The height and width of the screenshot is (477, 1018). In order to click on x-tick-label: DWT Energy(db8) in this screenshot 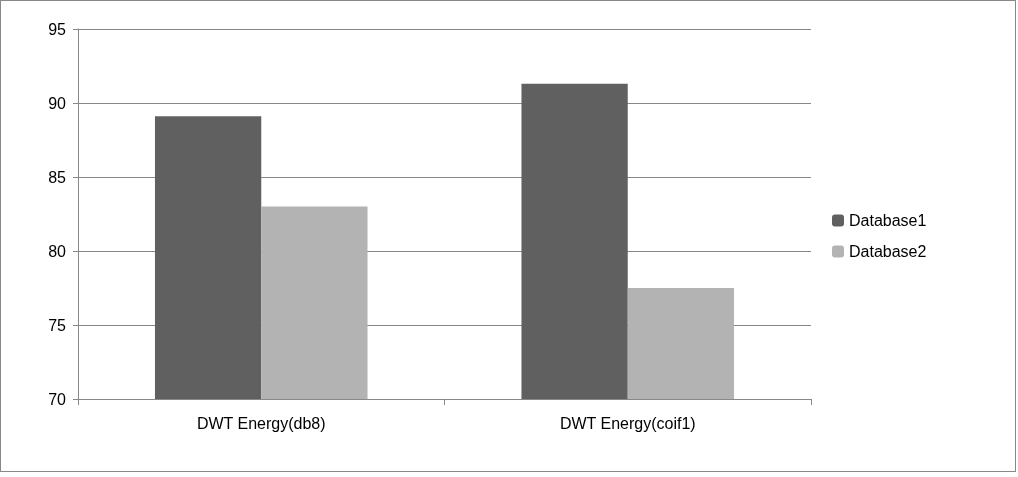, I will do `click(261, 423)`.